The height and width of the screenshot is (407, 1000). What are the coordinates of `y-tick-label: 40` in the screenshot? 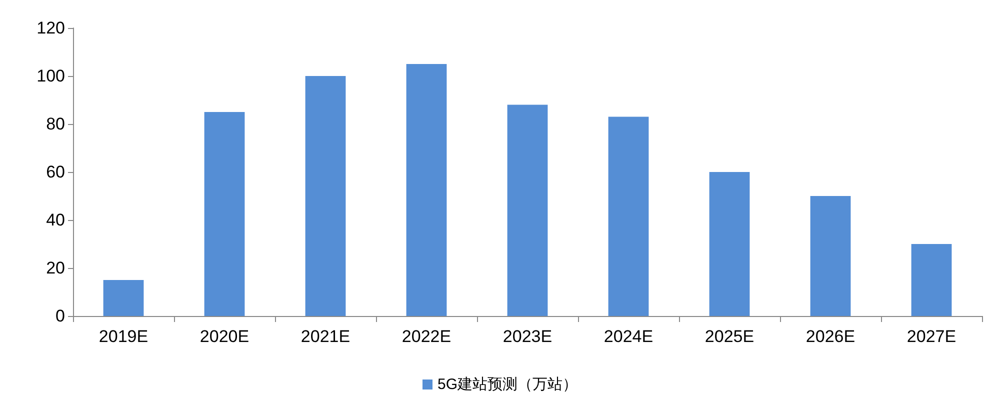 It's located at (55, 220).